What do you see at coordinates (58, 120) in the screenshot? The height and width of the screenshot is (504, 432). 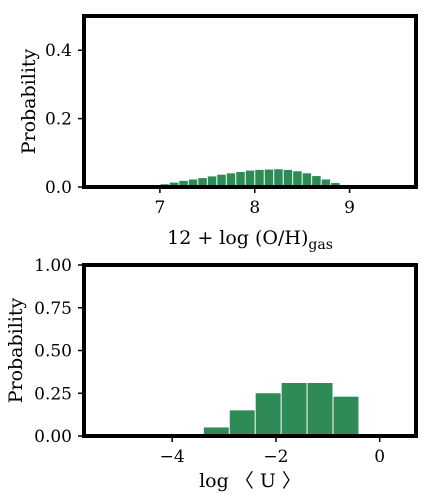 I see `y-tick-label: 0.2` at bounding box center [58, 120].